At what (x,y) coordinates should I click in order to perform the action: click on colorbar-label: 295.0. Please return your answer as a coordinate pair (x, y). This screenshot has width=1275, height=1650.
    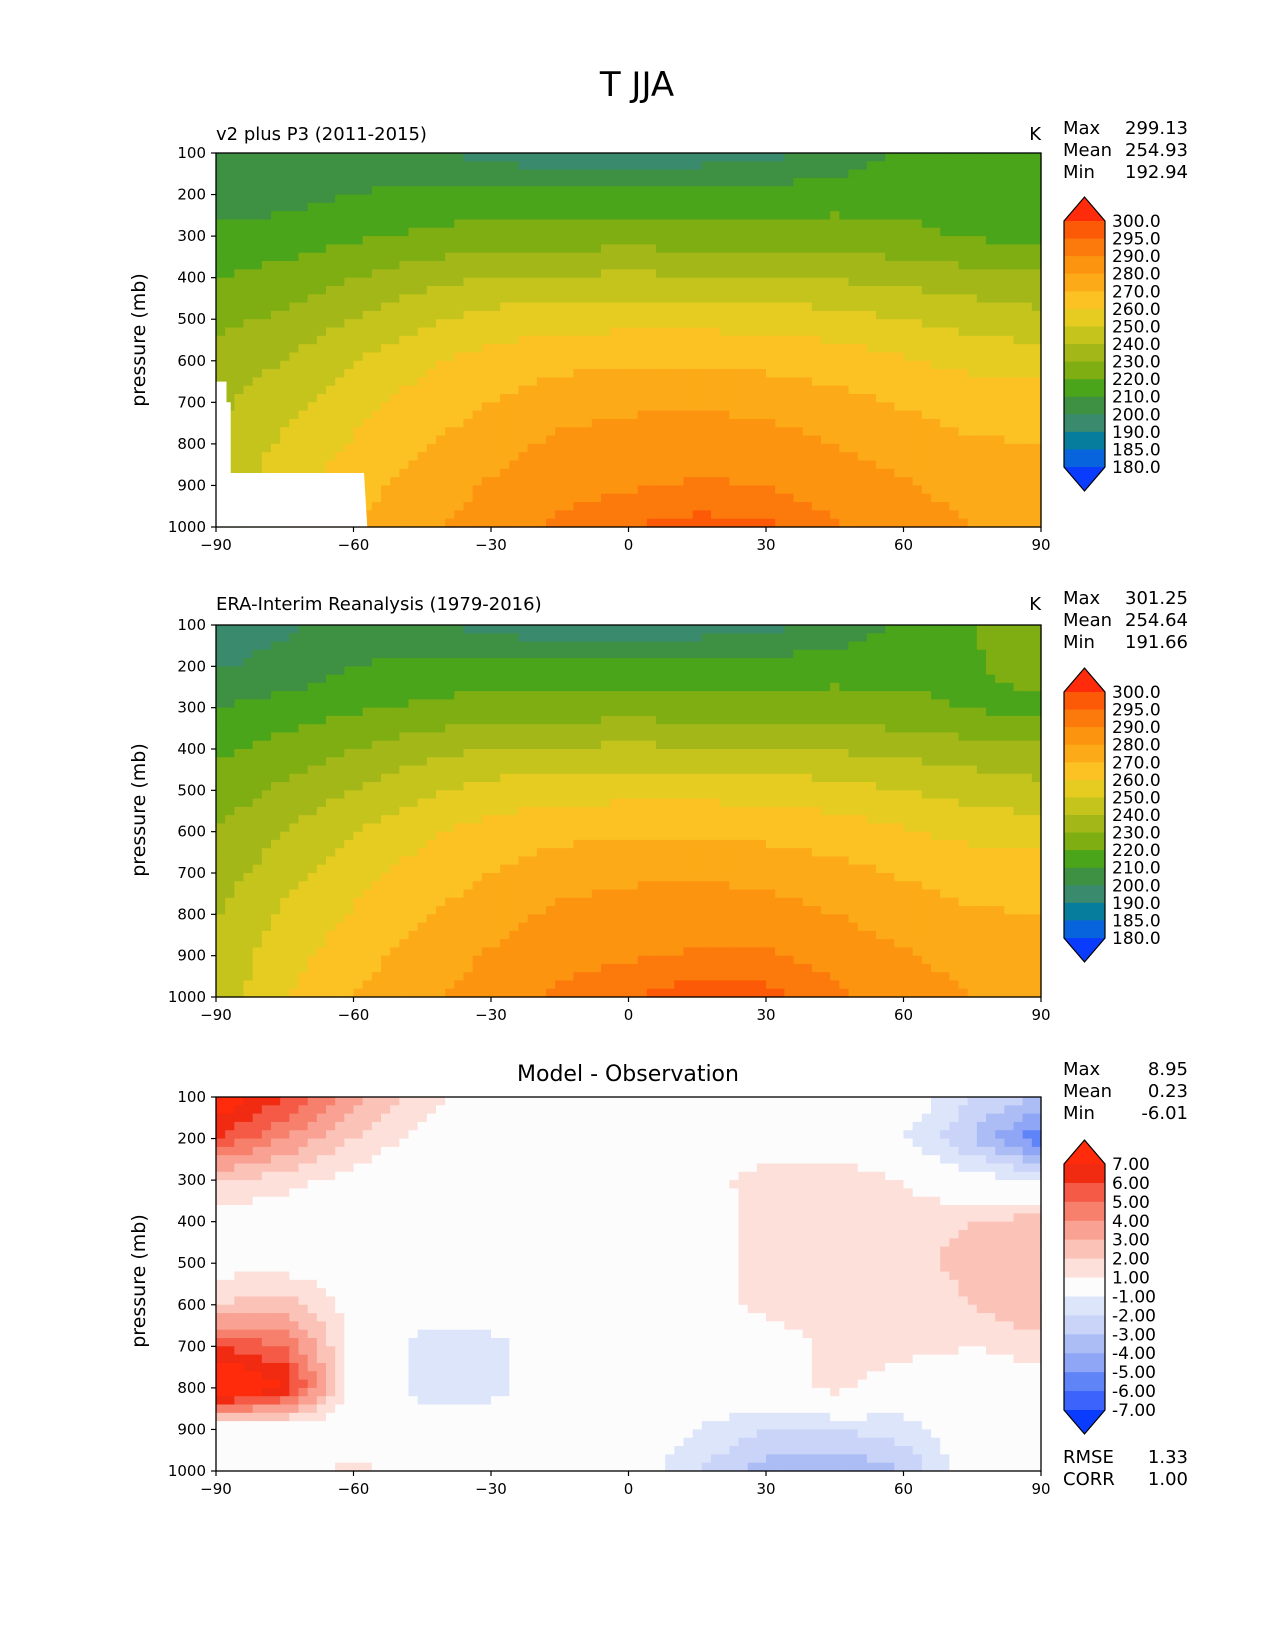
    Looking at the image, I should click on (1136, 240).